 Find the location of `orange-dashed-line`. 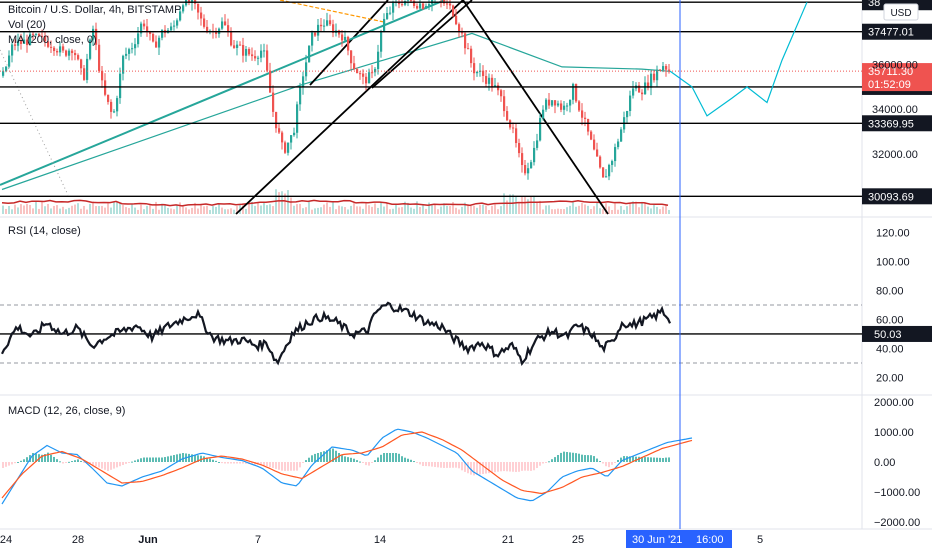

orange-dashed-line is located at coordinates (332, 11).